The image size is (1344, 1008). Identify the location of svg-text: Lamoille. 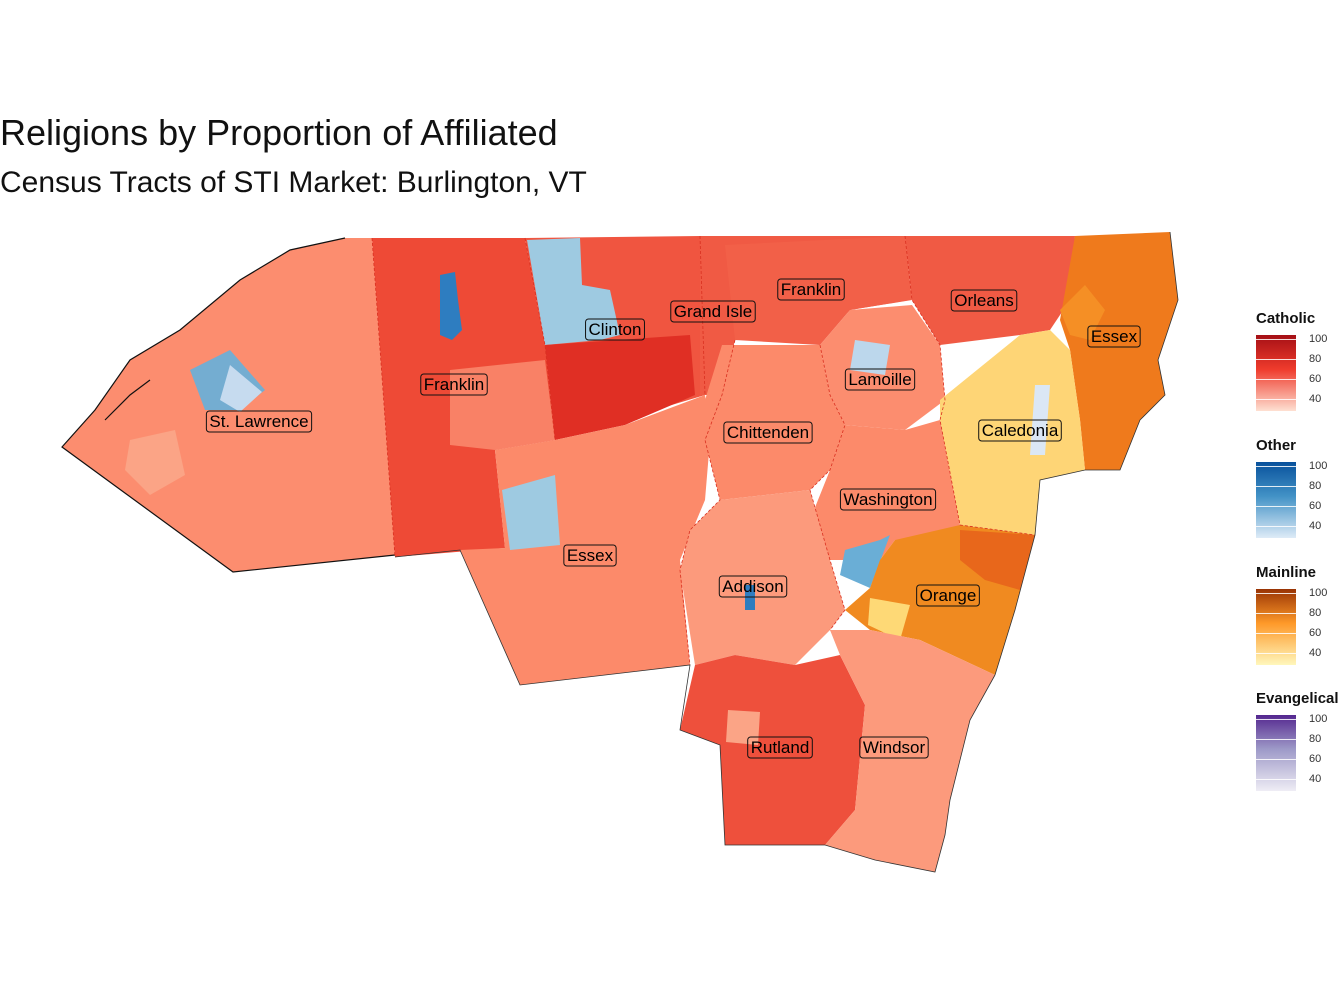
(879, 379).